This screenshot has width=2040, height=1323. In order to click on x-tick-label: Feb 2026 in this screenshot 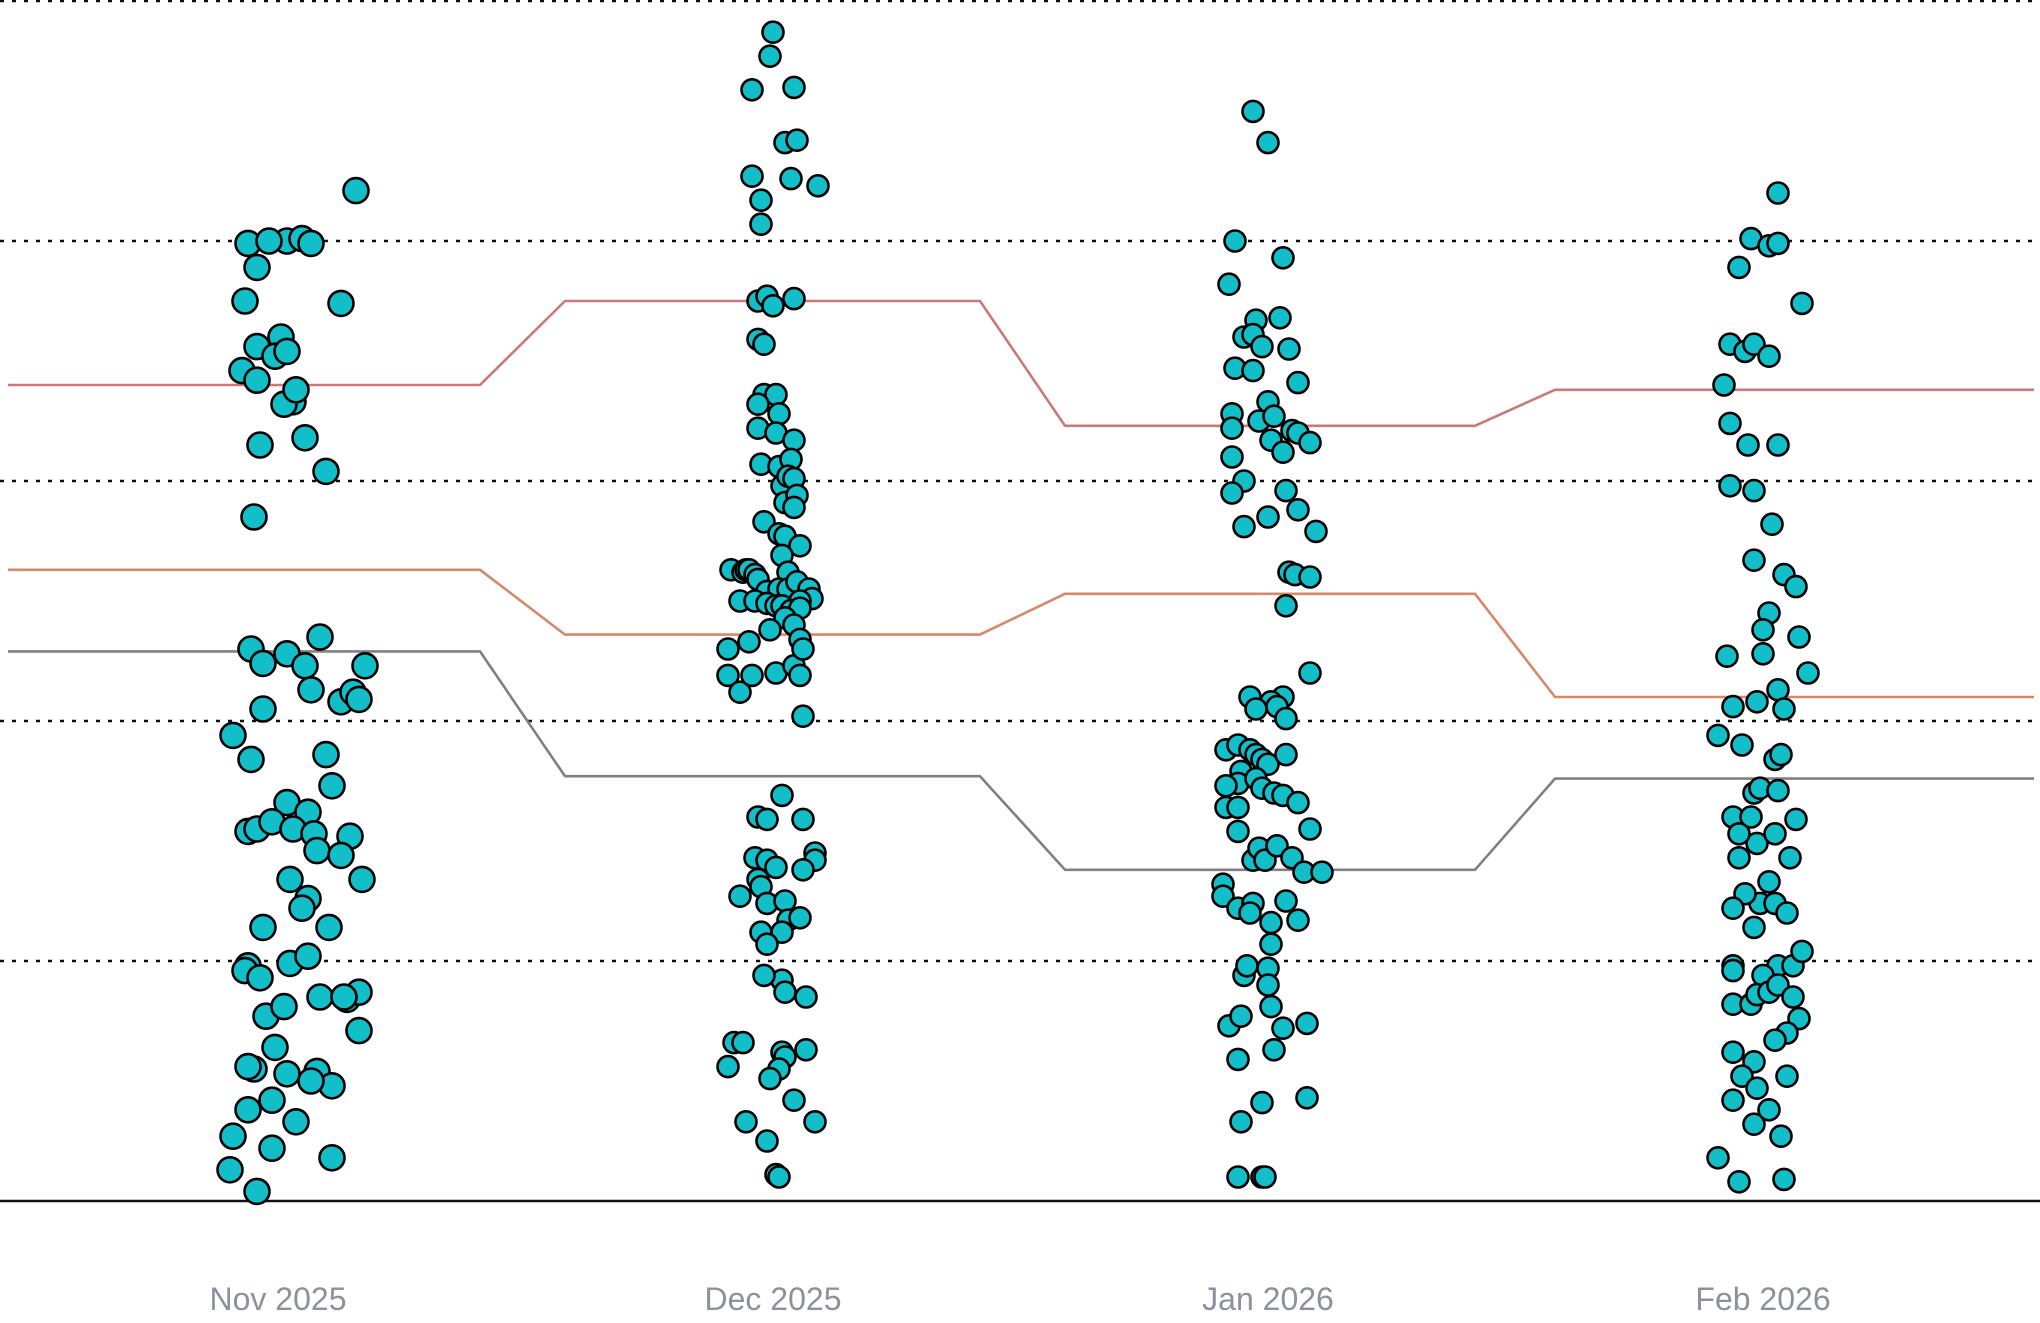, I will do `click(1762, 1299)`.